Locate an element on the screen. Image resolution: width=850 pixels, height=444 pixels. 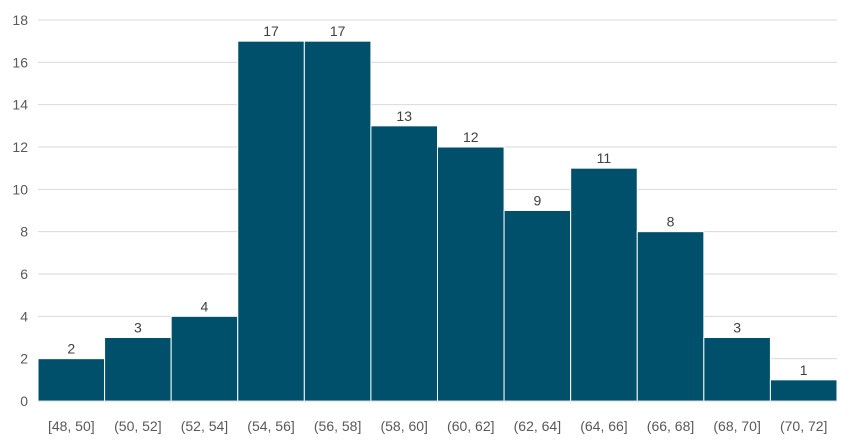
x-tick-label: (58, 60] is located at coordinates (403, 426).